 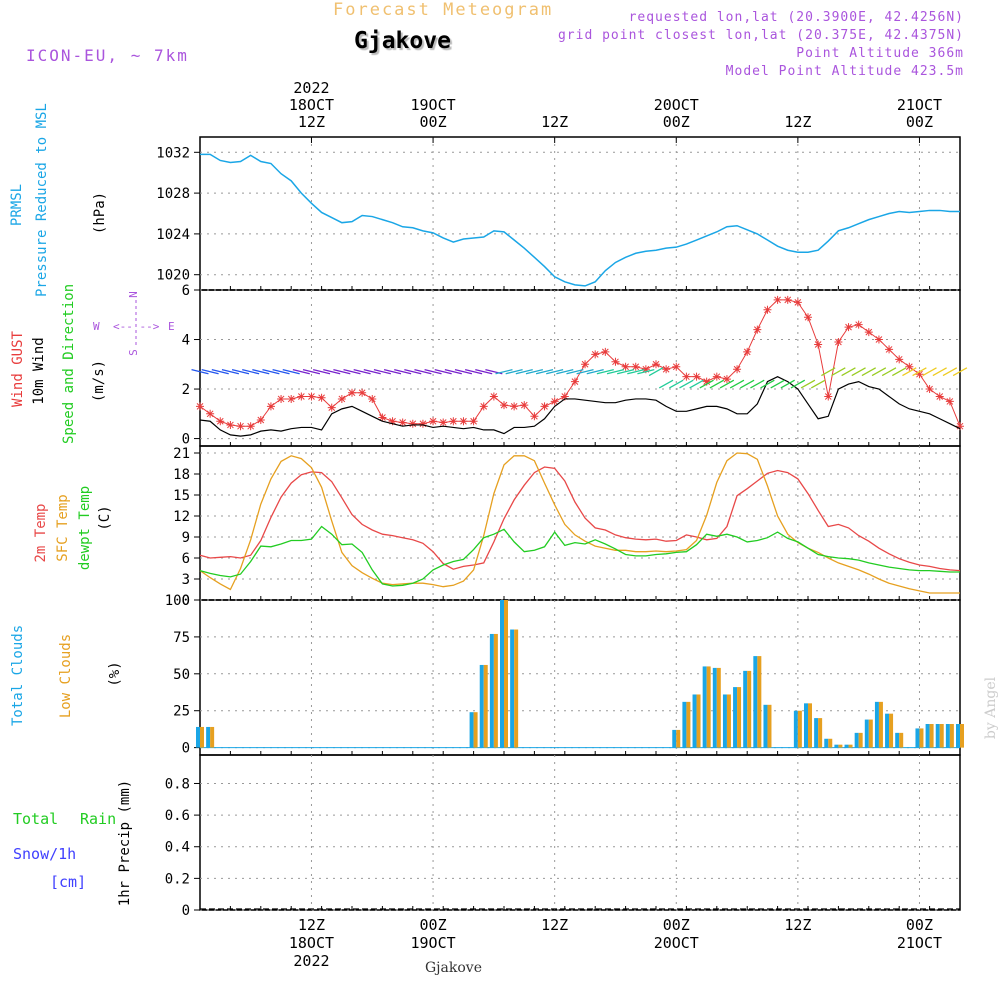 What do you see at coordinates (181, 675) in the screenshot?
I see `clouds-ytick-label: 50` at bounding box center [181, 675].